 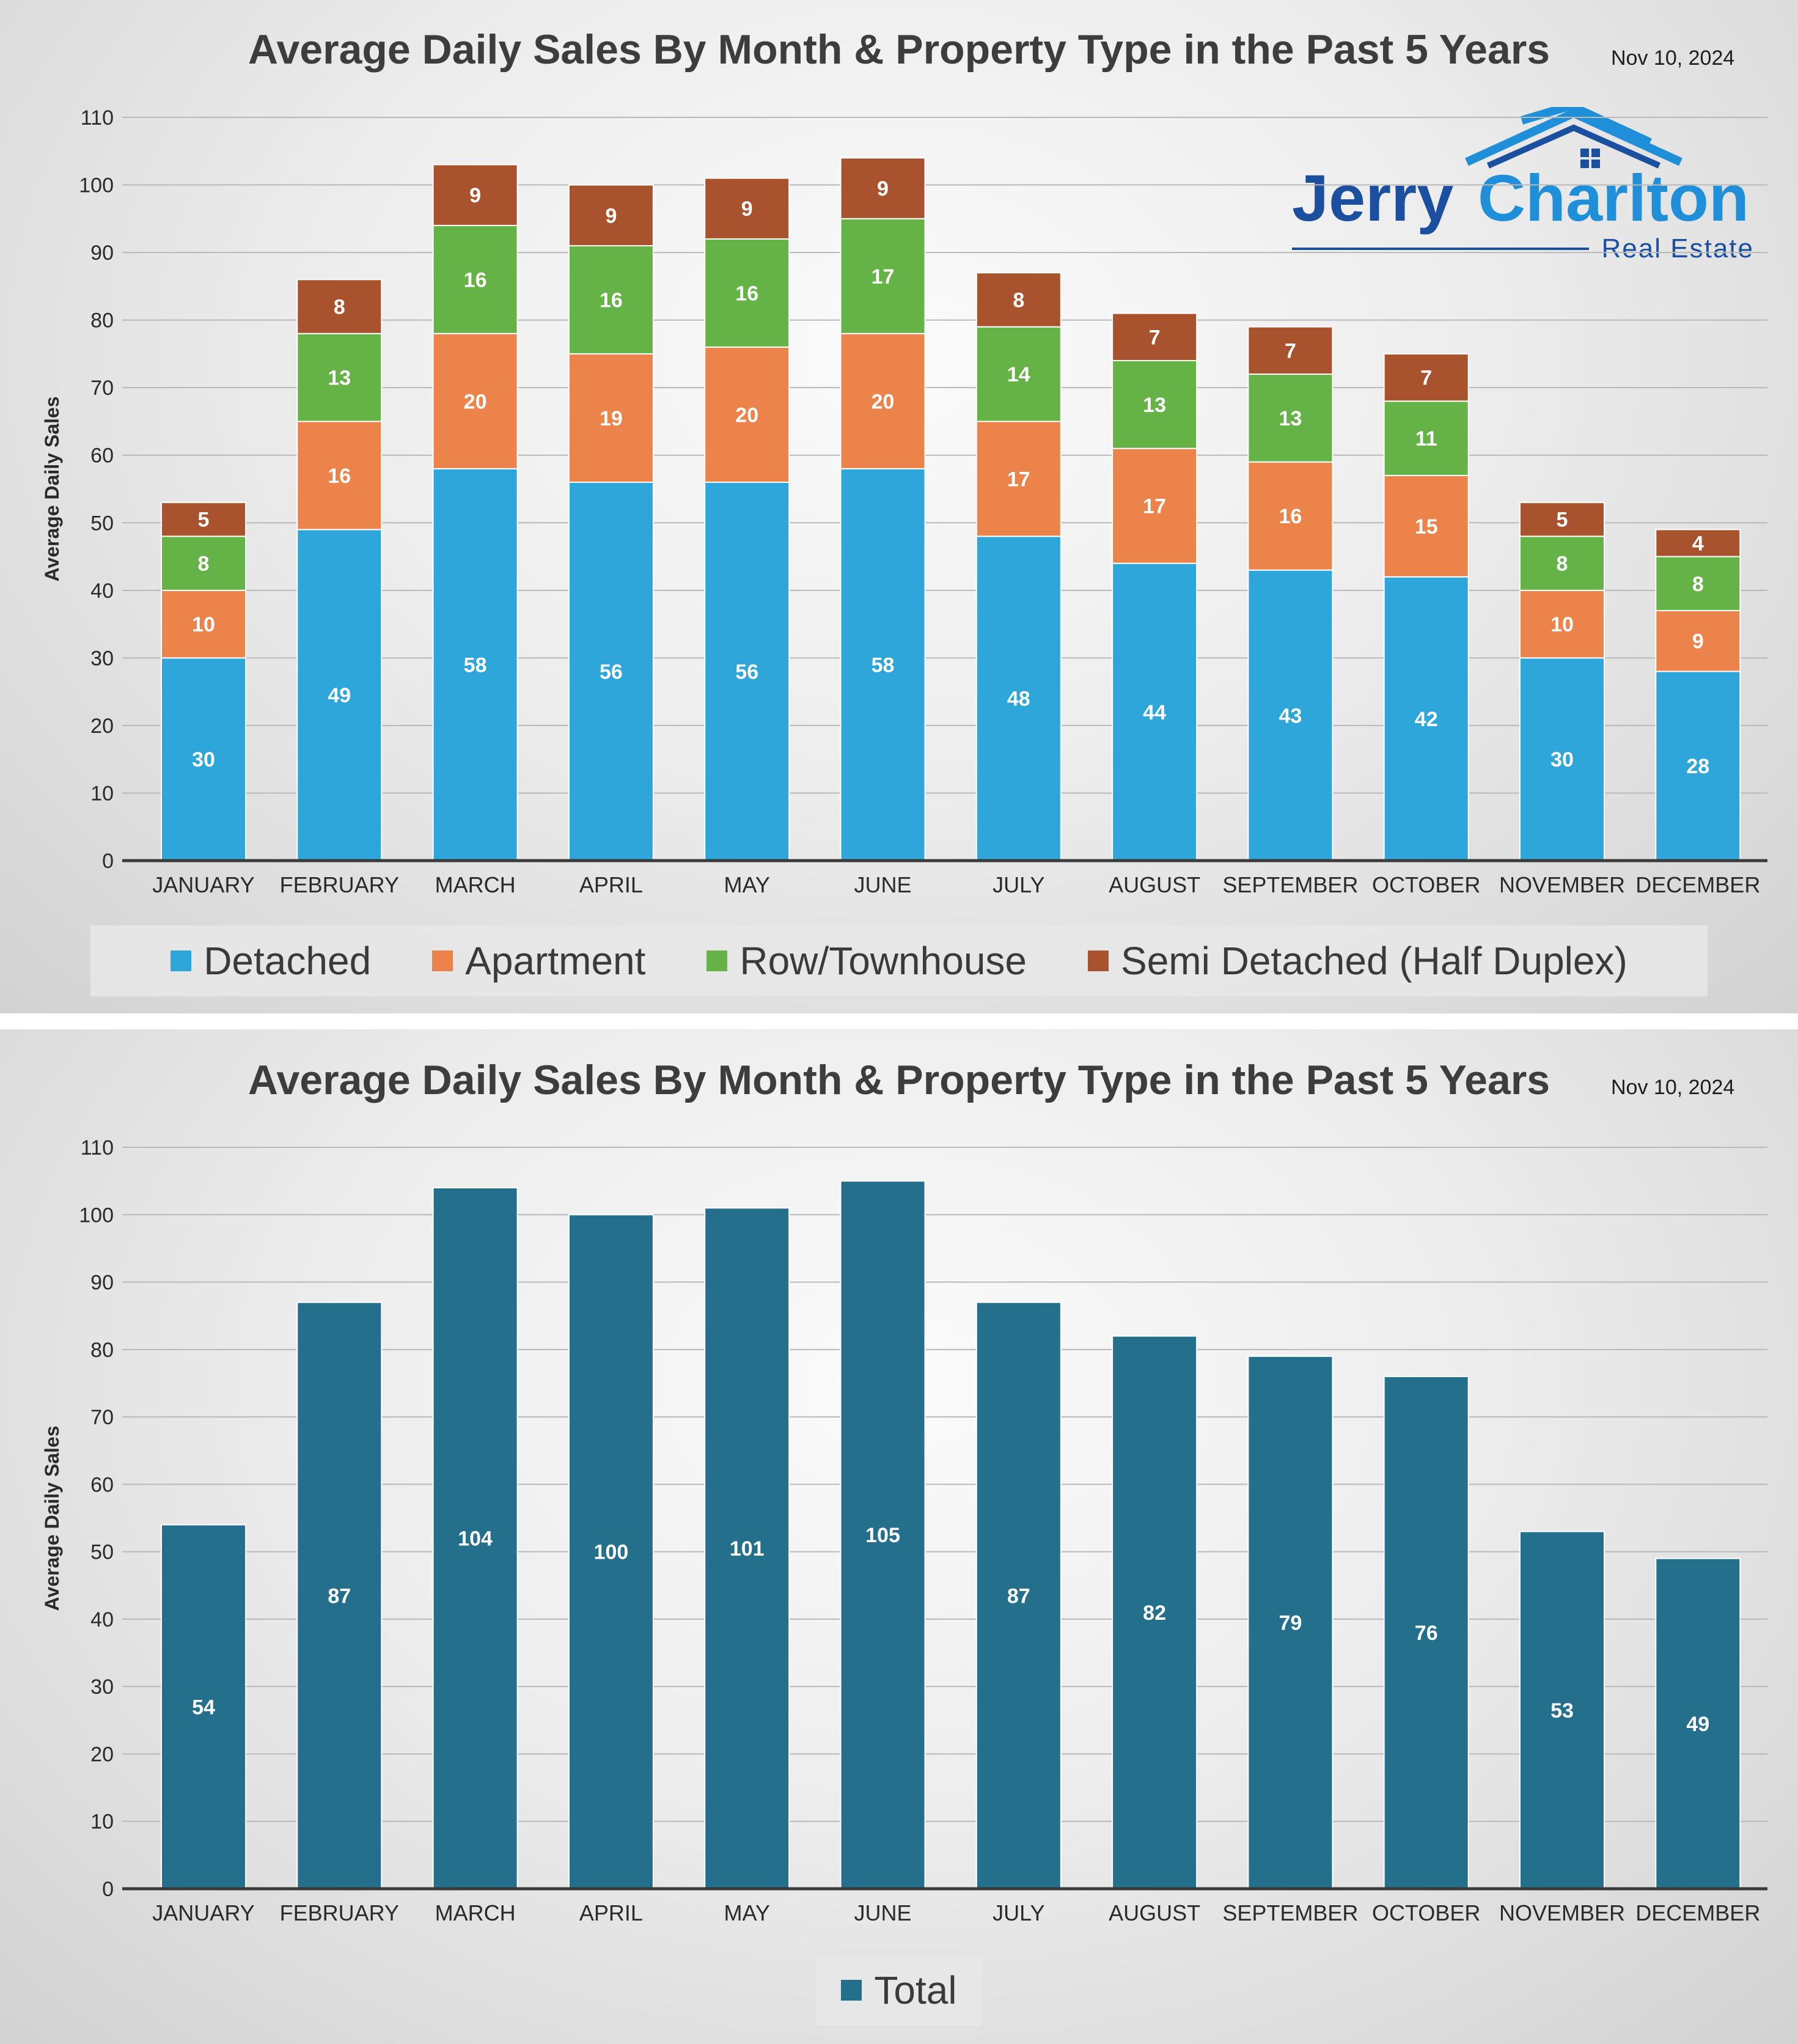 I want to click on data-label: 4, so click(x=1698, y=543).